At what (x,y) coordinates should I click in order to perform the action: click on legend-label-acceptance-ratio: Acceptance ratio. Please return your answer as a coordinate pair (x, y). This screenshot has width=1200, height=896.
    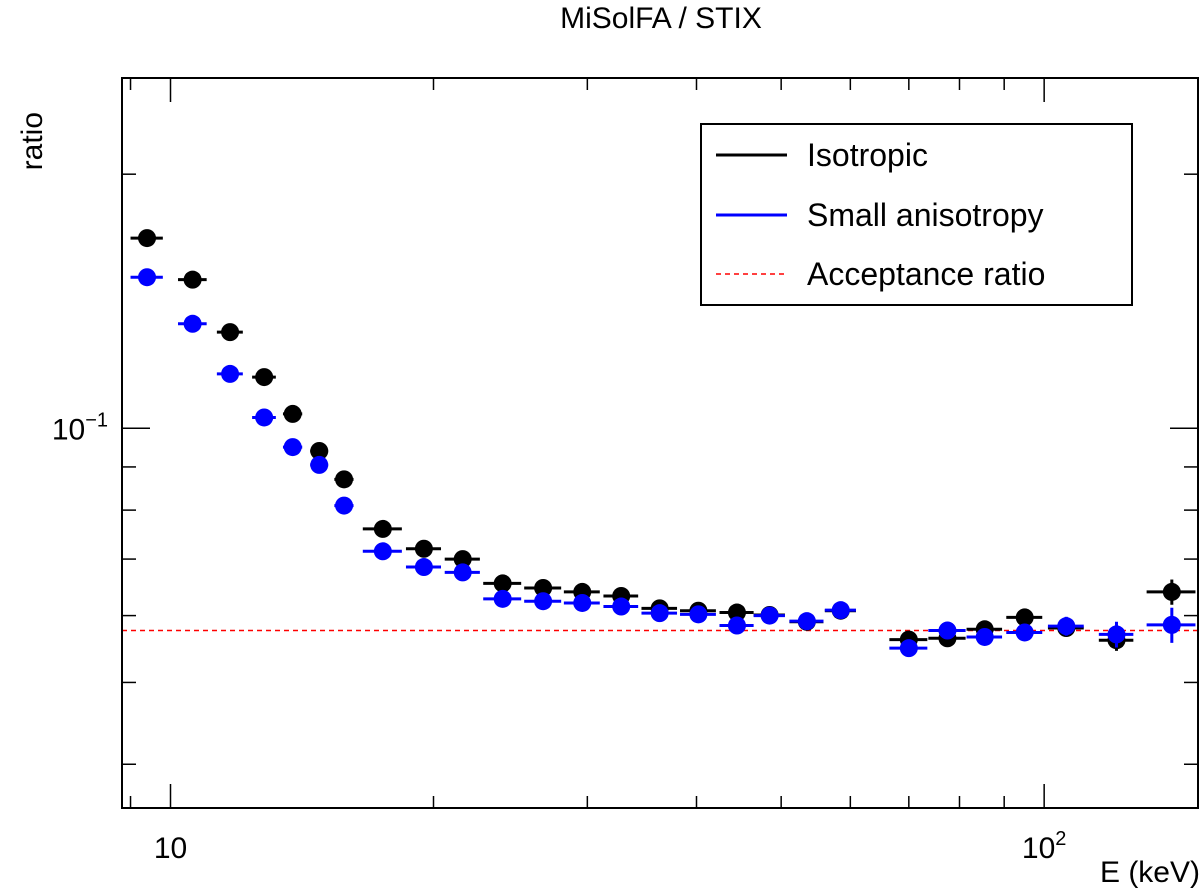
    Looking at the image, I should click on (926, 274).